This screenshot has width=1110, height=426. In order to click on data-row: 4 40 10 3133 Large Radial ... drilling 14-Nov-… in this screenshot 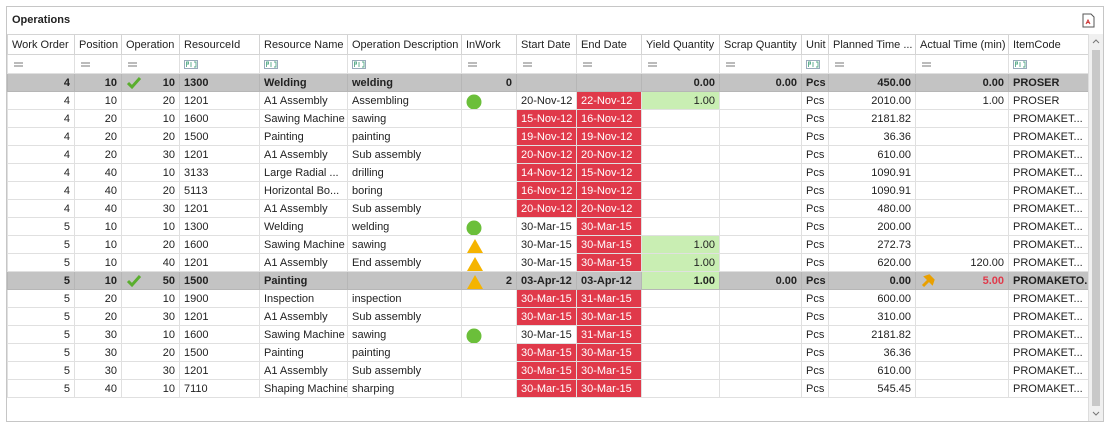, I will do `click(548, 172)`.